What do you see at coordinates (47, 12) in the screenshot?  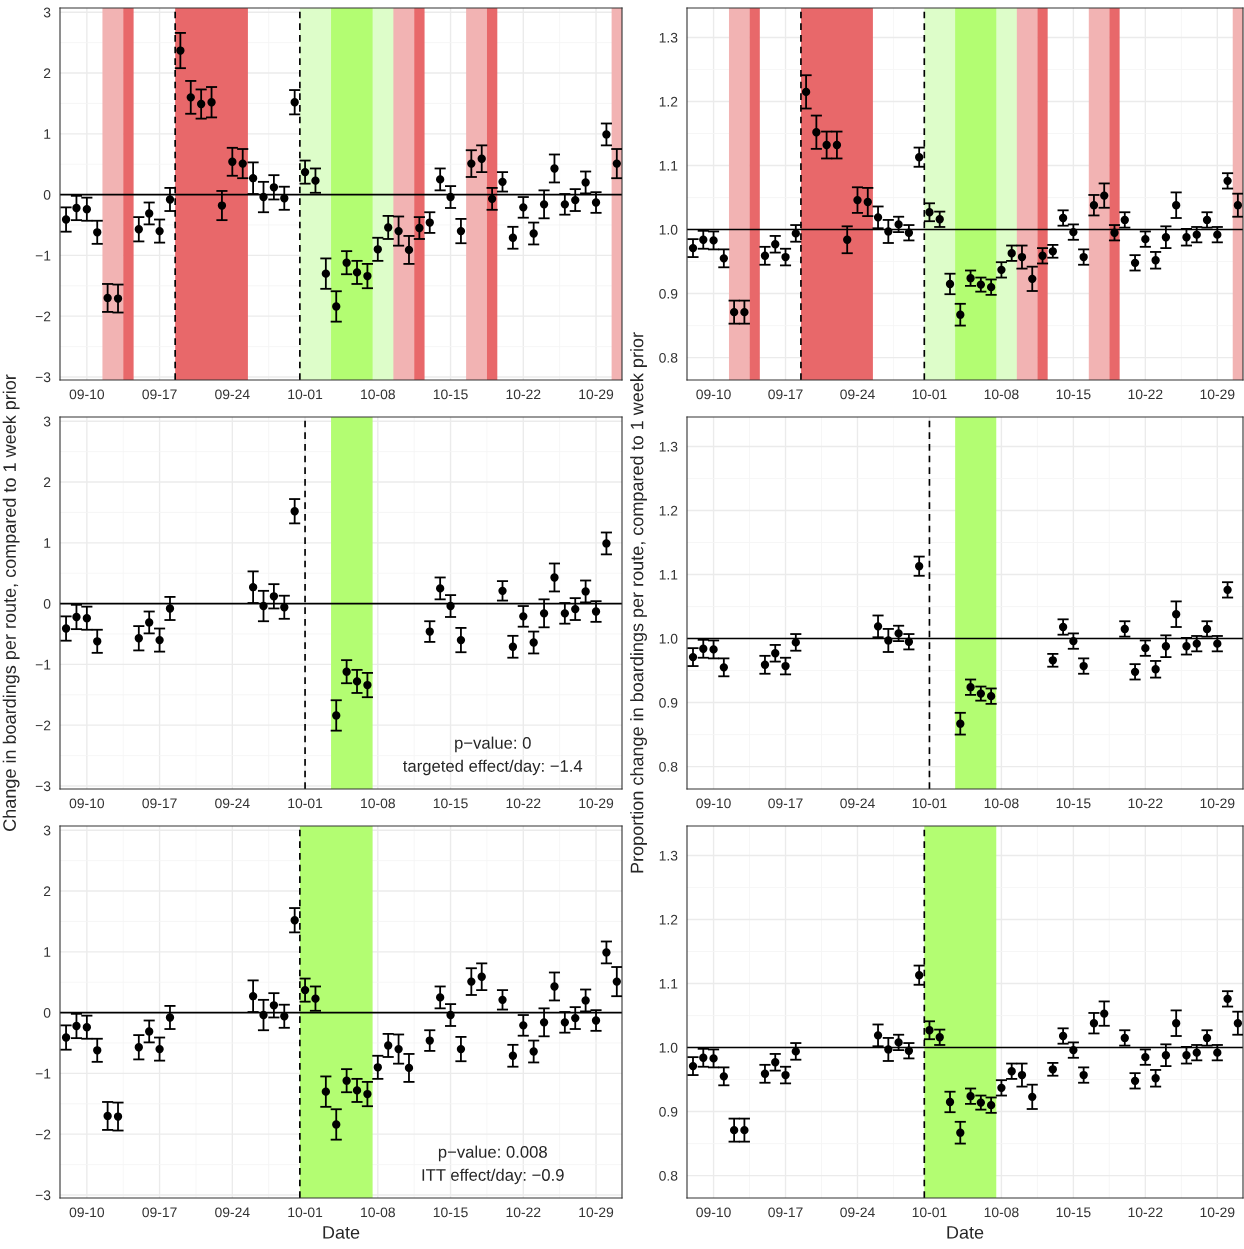 I see `y-tick-label: 3` at bounding box center [47, 12].